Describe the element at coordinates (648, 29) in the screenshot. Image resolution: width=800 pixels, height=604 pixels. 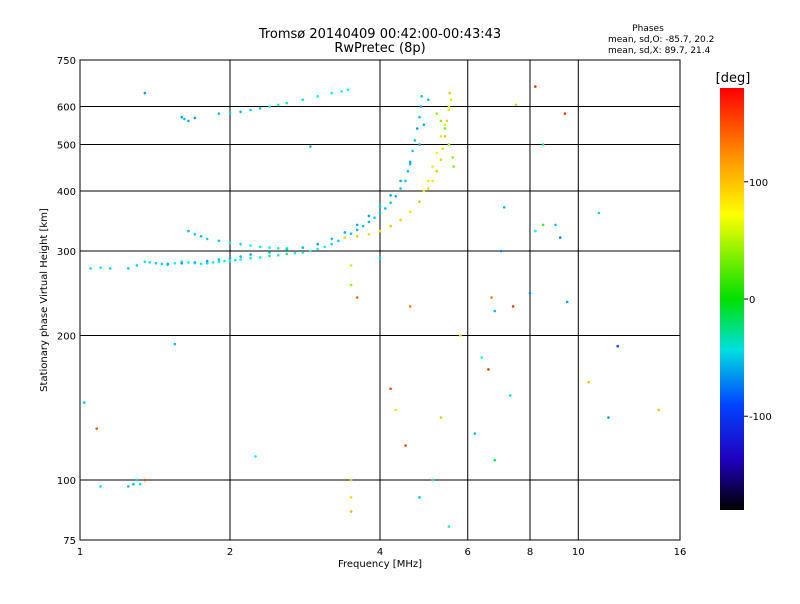
I see `stats-heading: Phases` at that location.